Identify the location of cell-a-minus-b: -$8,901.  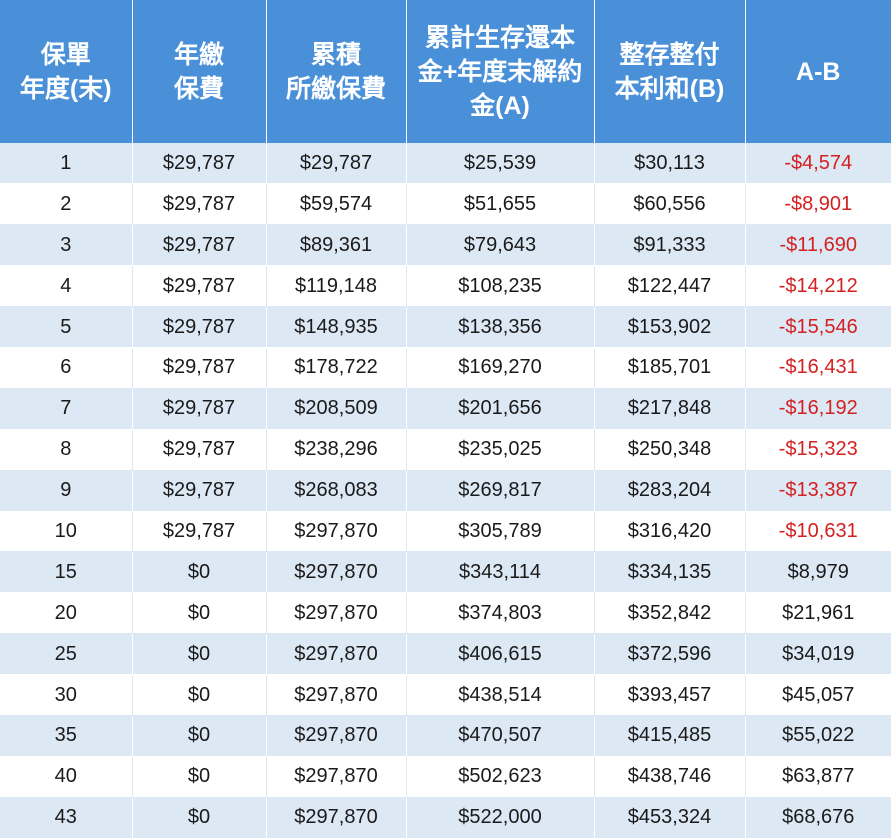
(817, 204).